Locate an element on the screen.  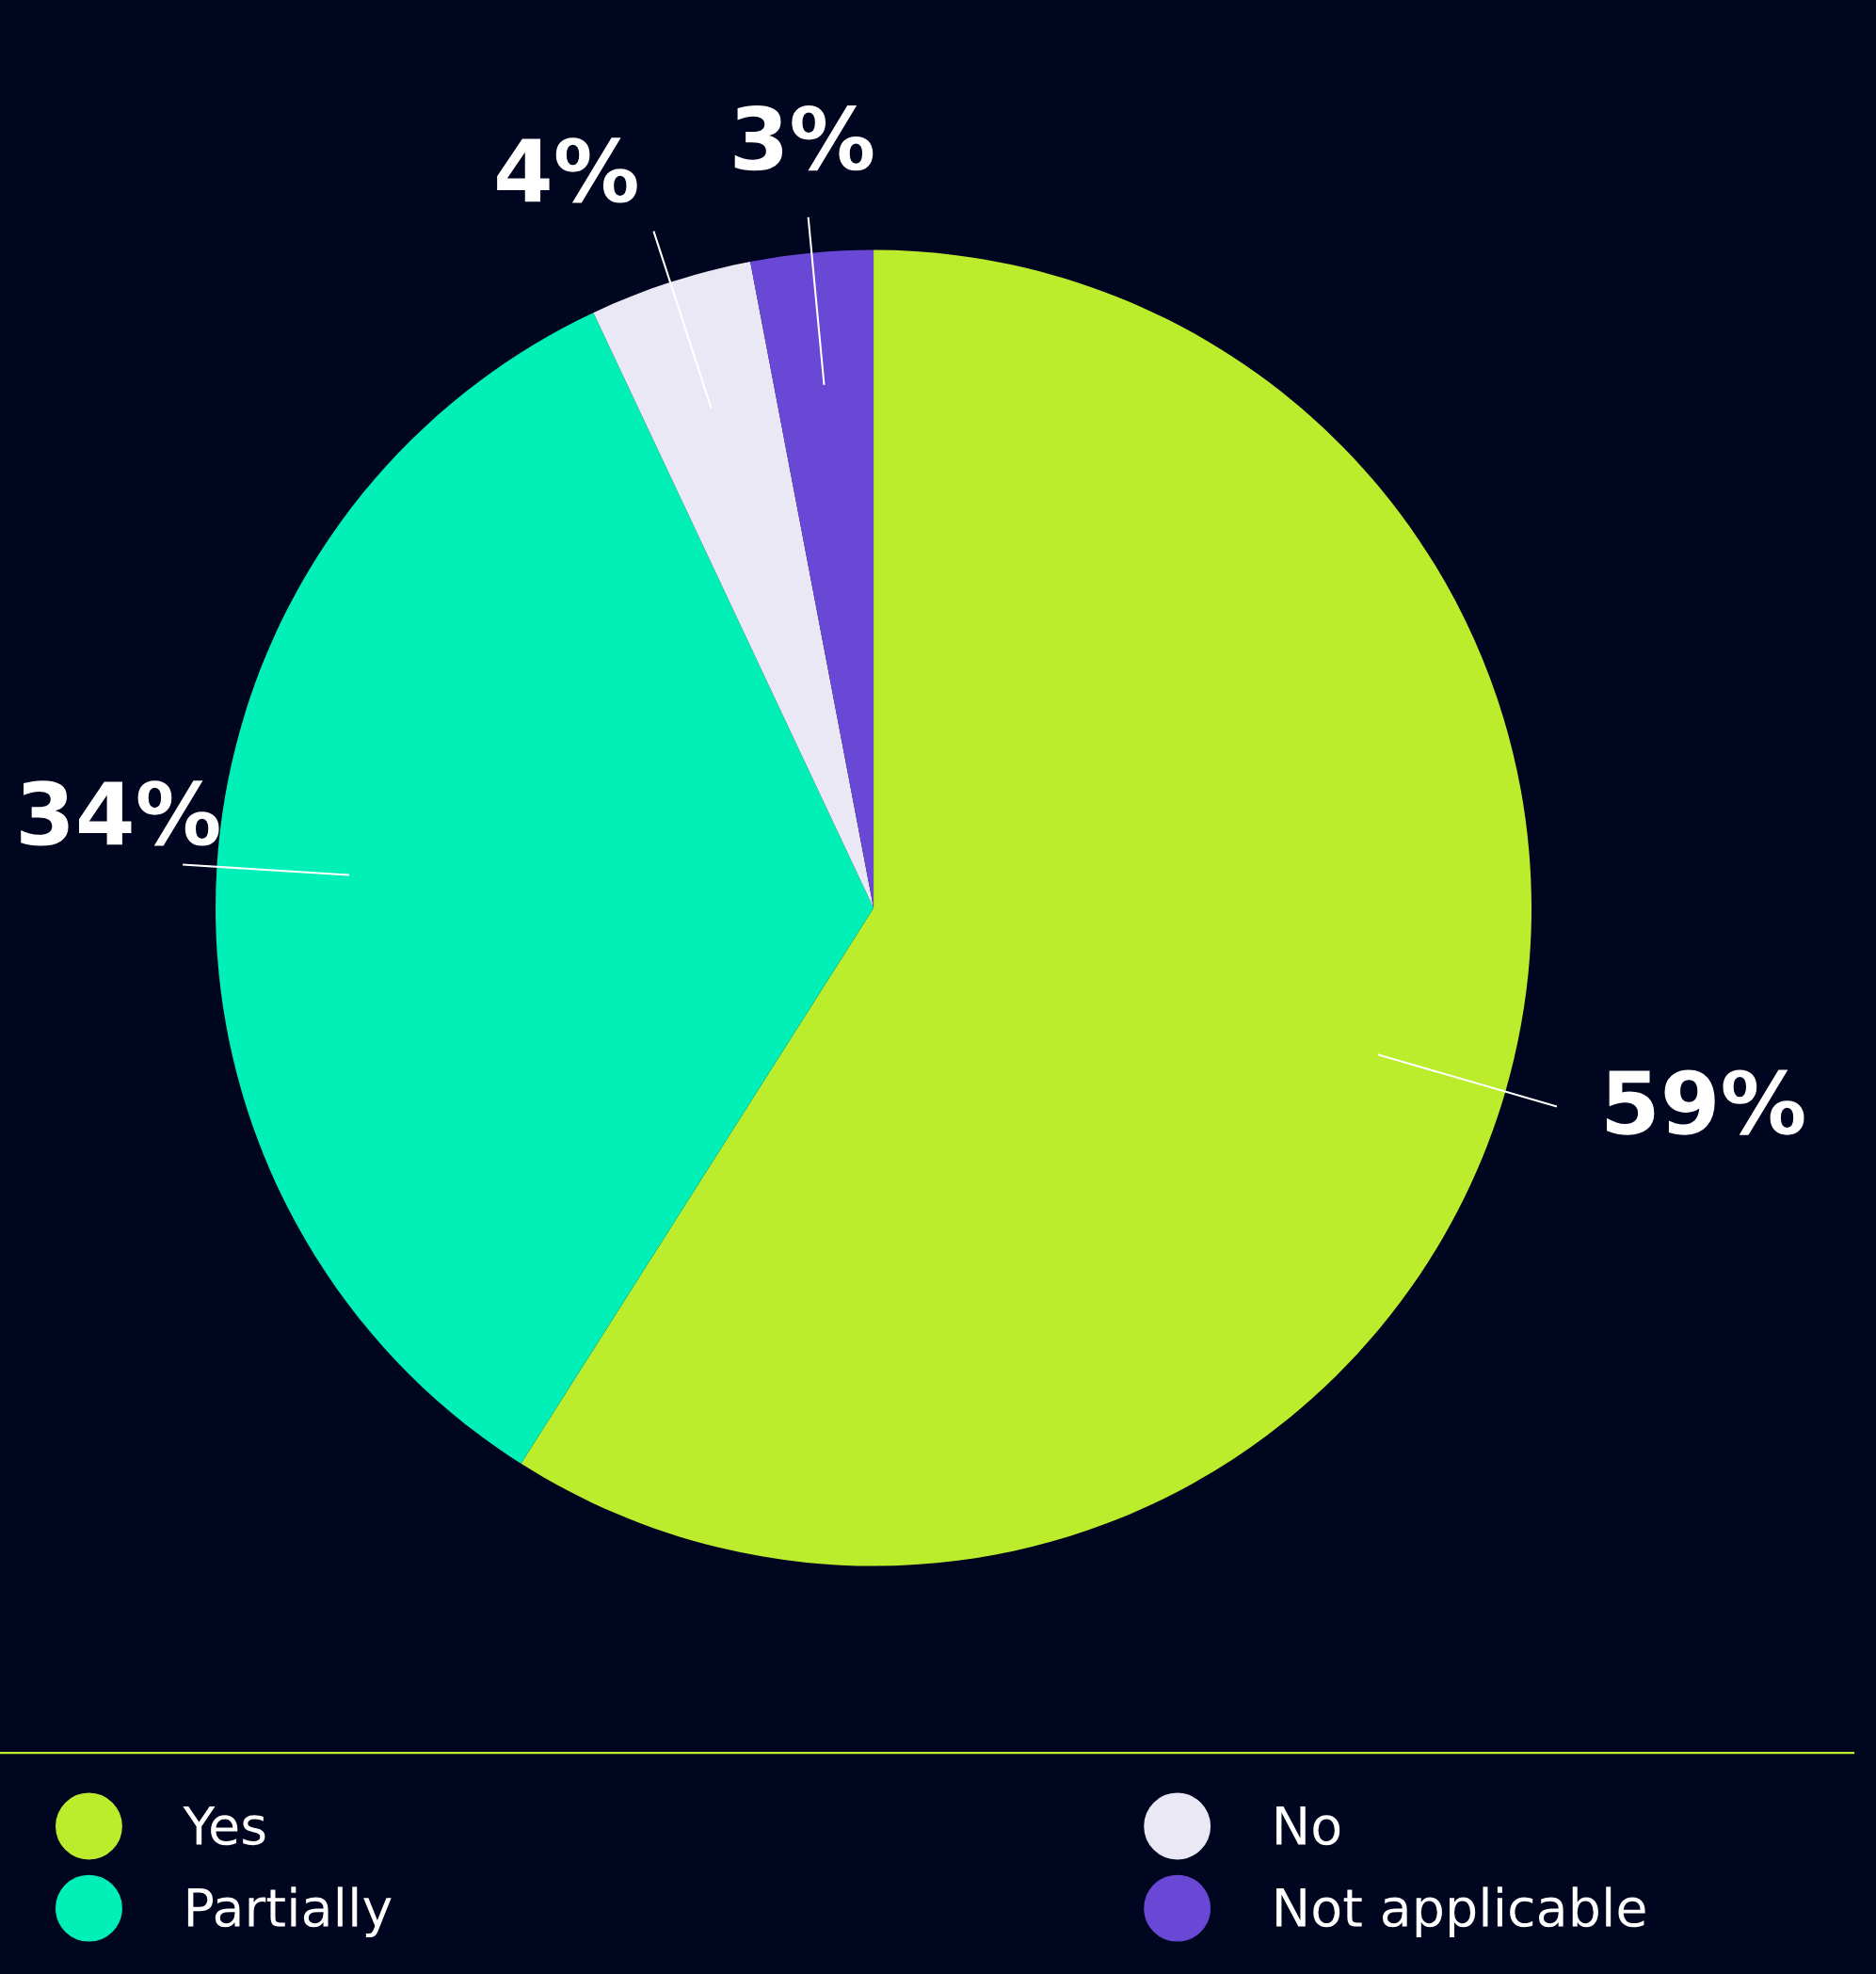
data-label: 59% is located at coordinates (1705, 1102).